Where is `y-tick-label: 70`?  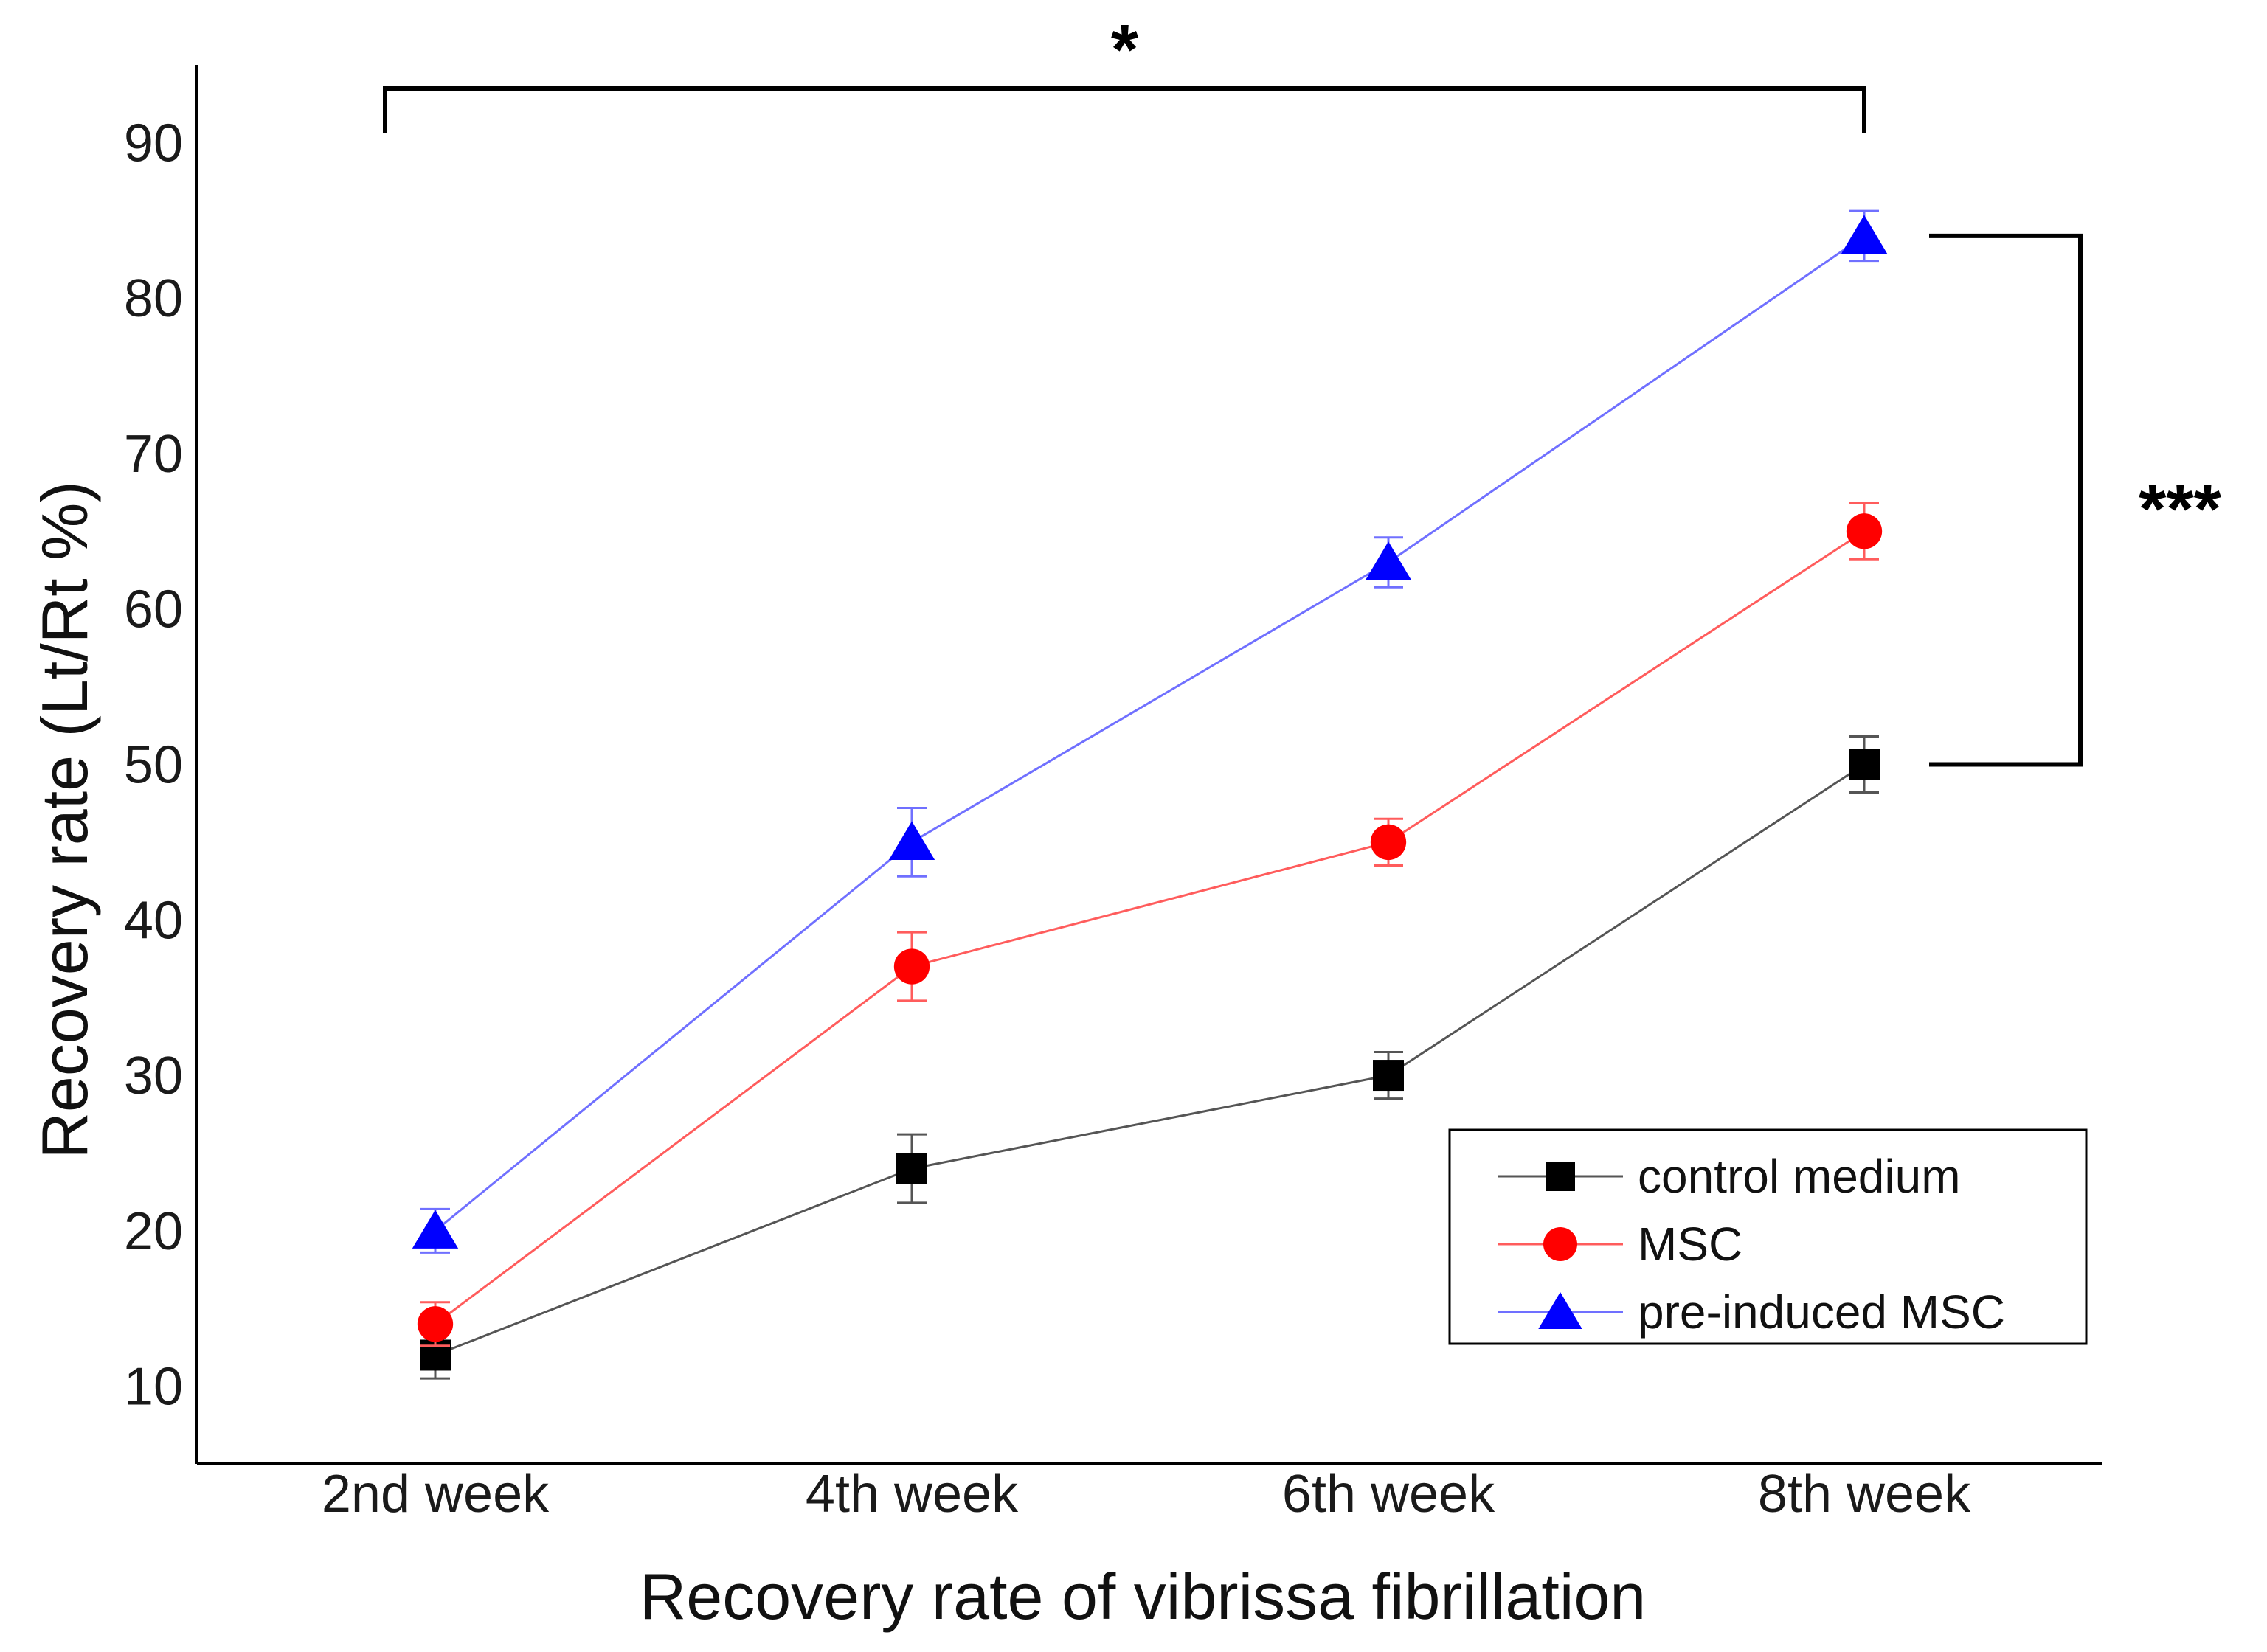 y-tick-label: 70 is located at coordinates (154, 455).